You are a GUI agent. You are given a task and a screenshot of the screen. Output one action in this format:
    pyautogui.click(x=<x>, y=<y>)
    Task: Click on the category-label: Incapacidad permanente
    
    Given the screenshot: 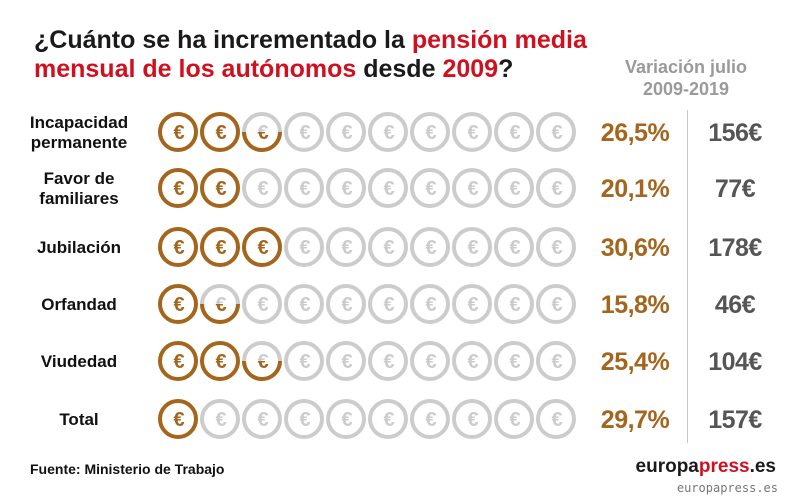 What is the action you would take?
    pyautogui.click(x=79, y=133)
    